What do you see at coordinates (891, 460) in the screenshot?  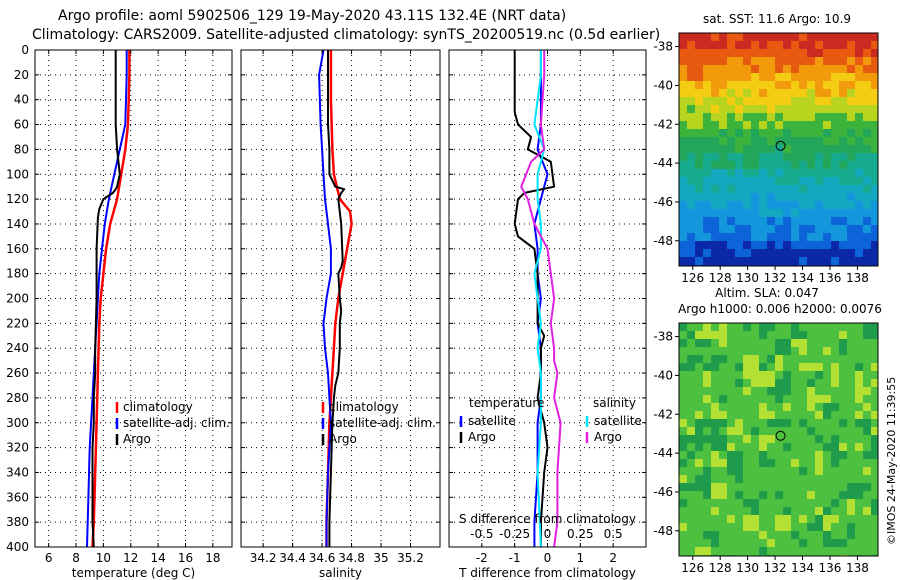 I see `copyright-timestamp: ©IMOS 24-May-2020 11:39:55` at bounding box center [891, 460].